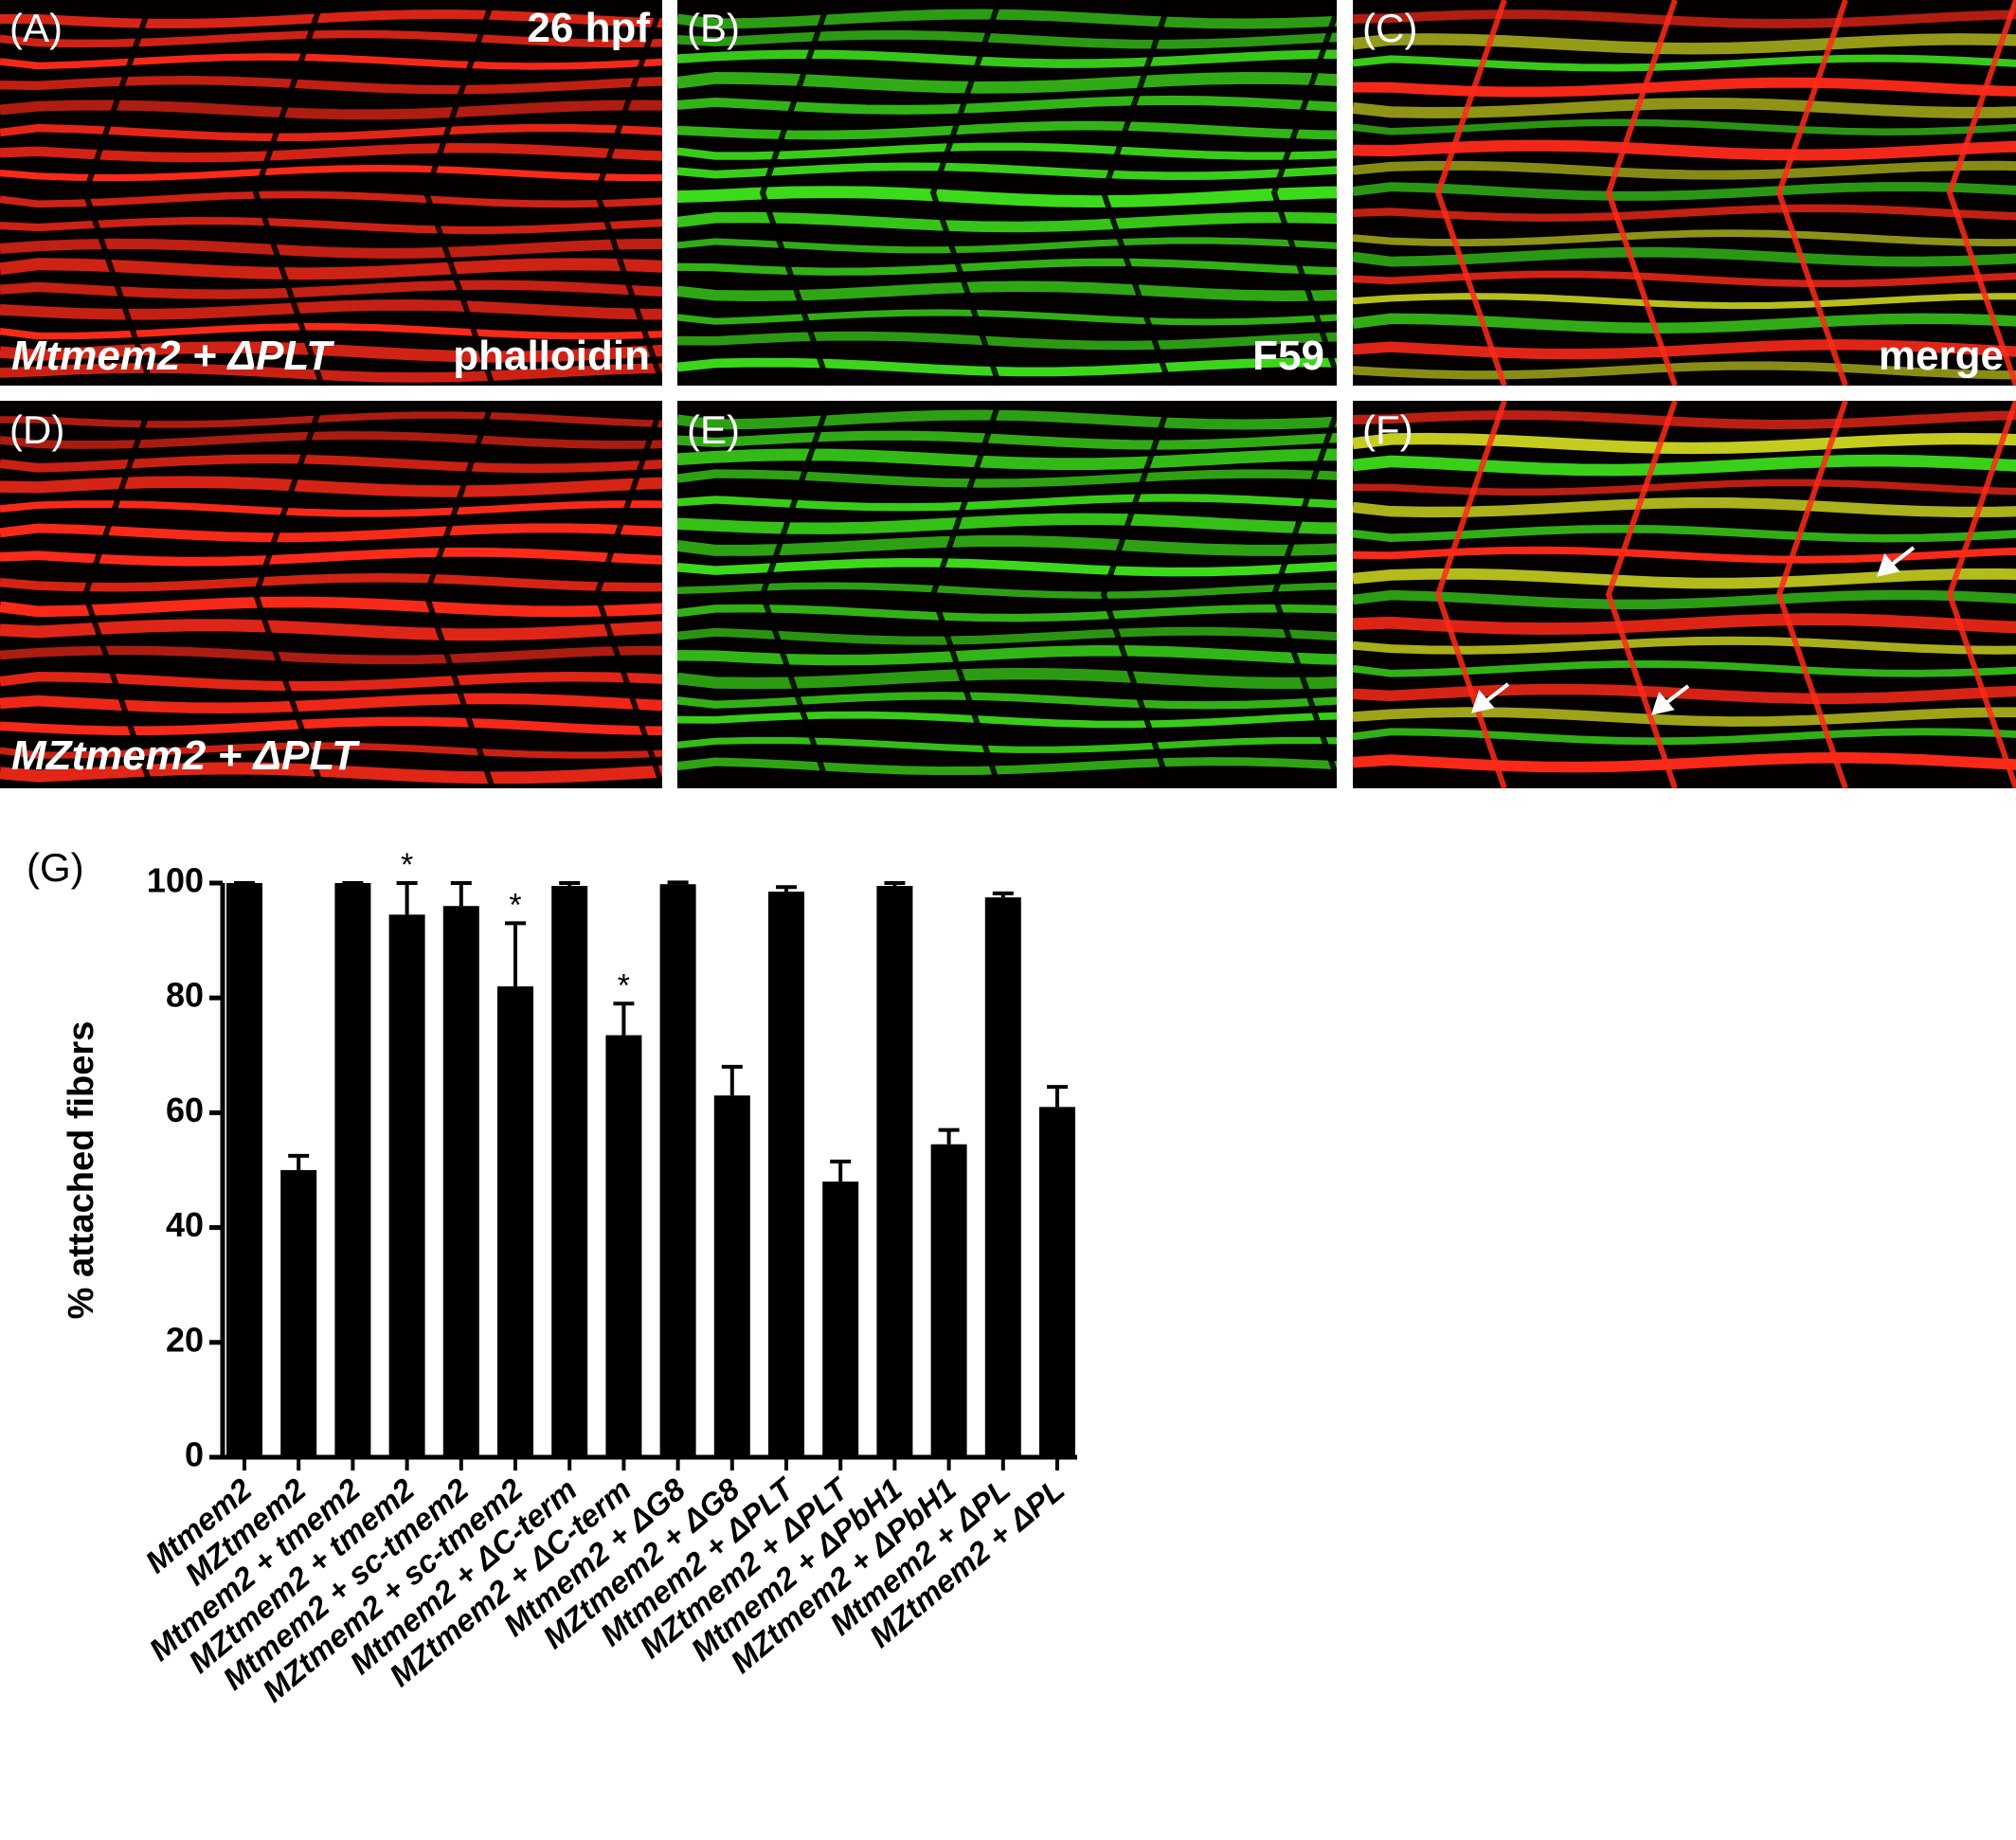 This screenshot has height=1840, width=2016. What do you see at coordinates (175, 880) in the screenshot?
I see `y-tick-label: 100` at bounding box center [175, 880].